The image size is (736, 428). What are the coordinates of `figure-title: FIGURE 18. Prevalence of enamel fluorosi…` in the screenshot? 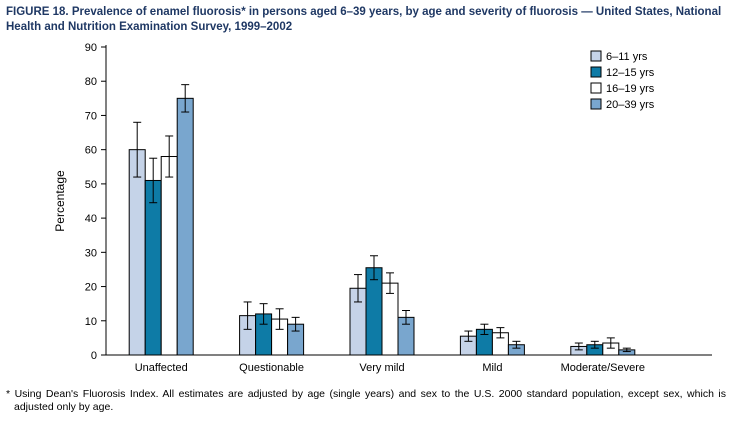 It's located at (364, 19).